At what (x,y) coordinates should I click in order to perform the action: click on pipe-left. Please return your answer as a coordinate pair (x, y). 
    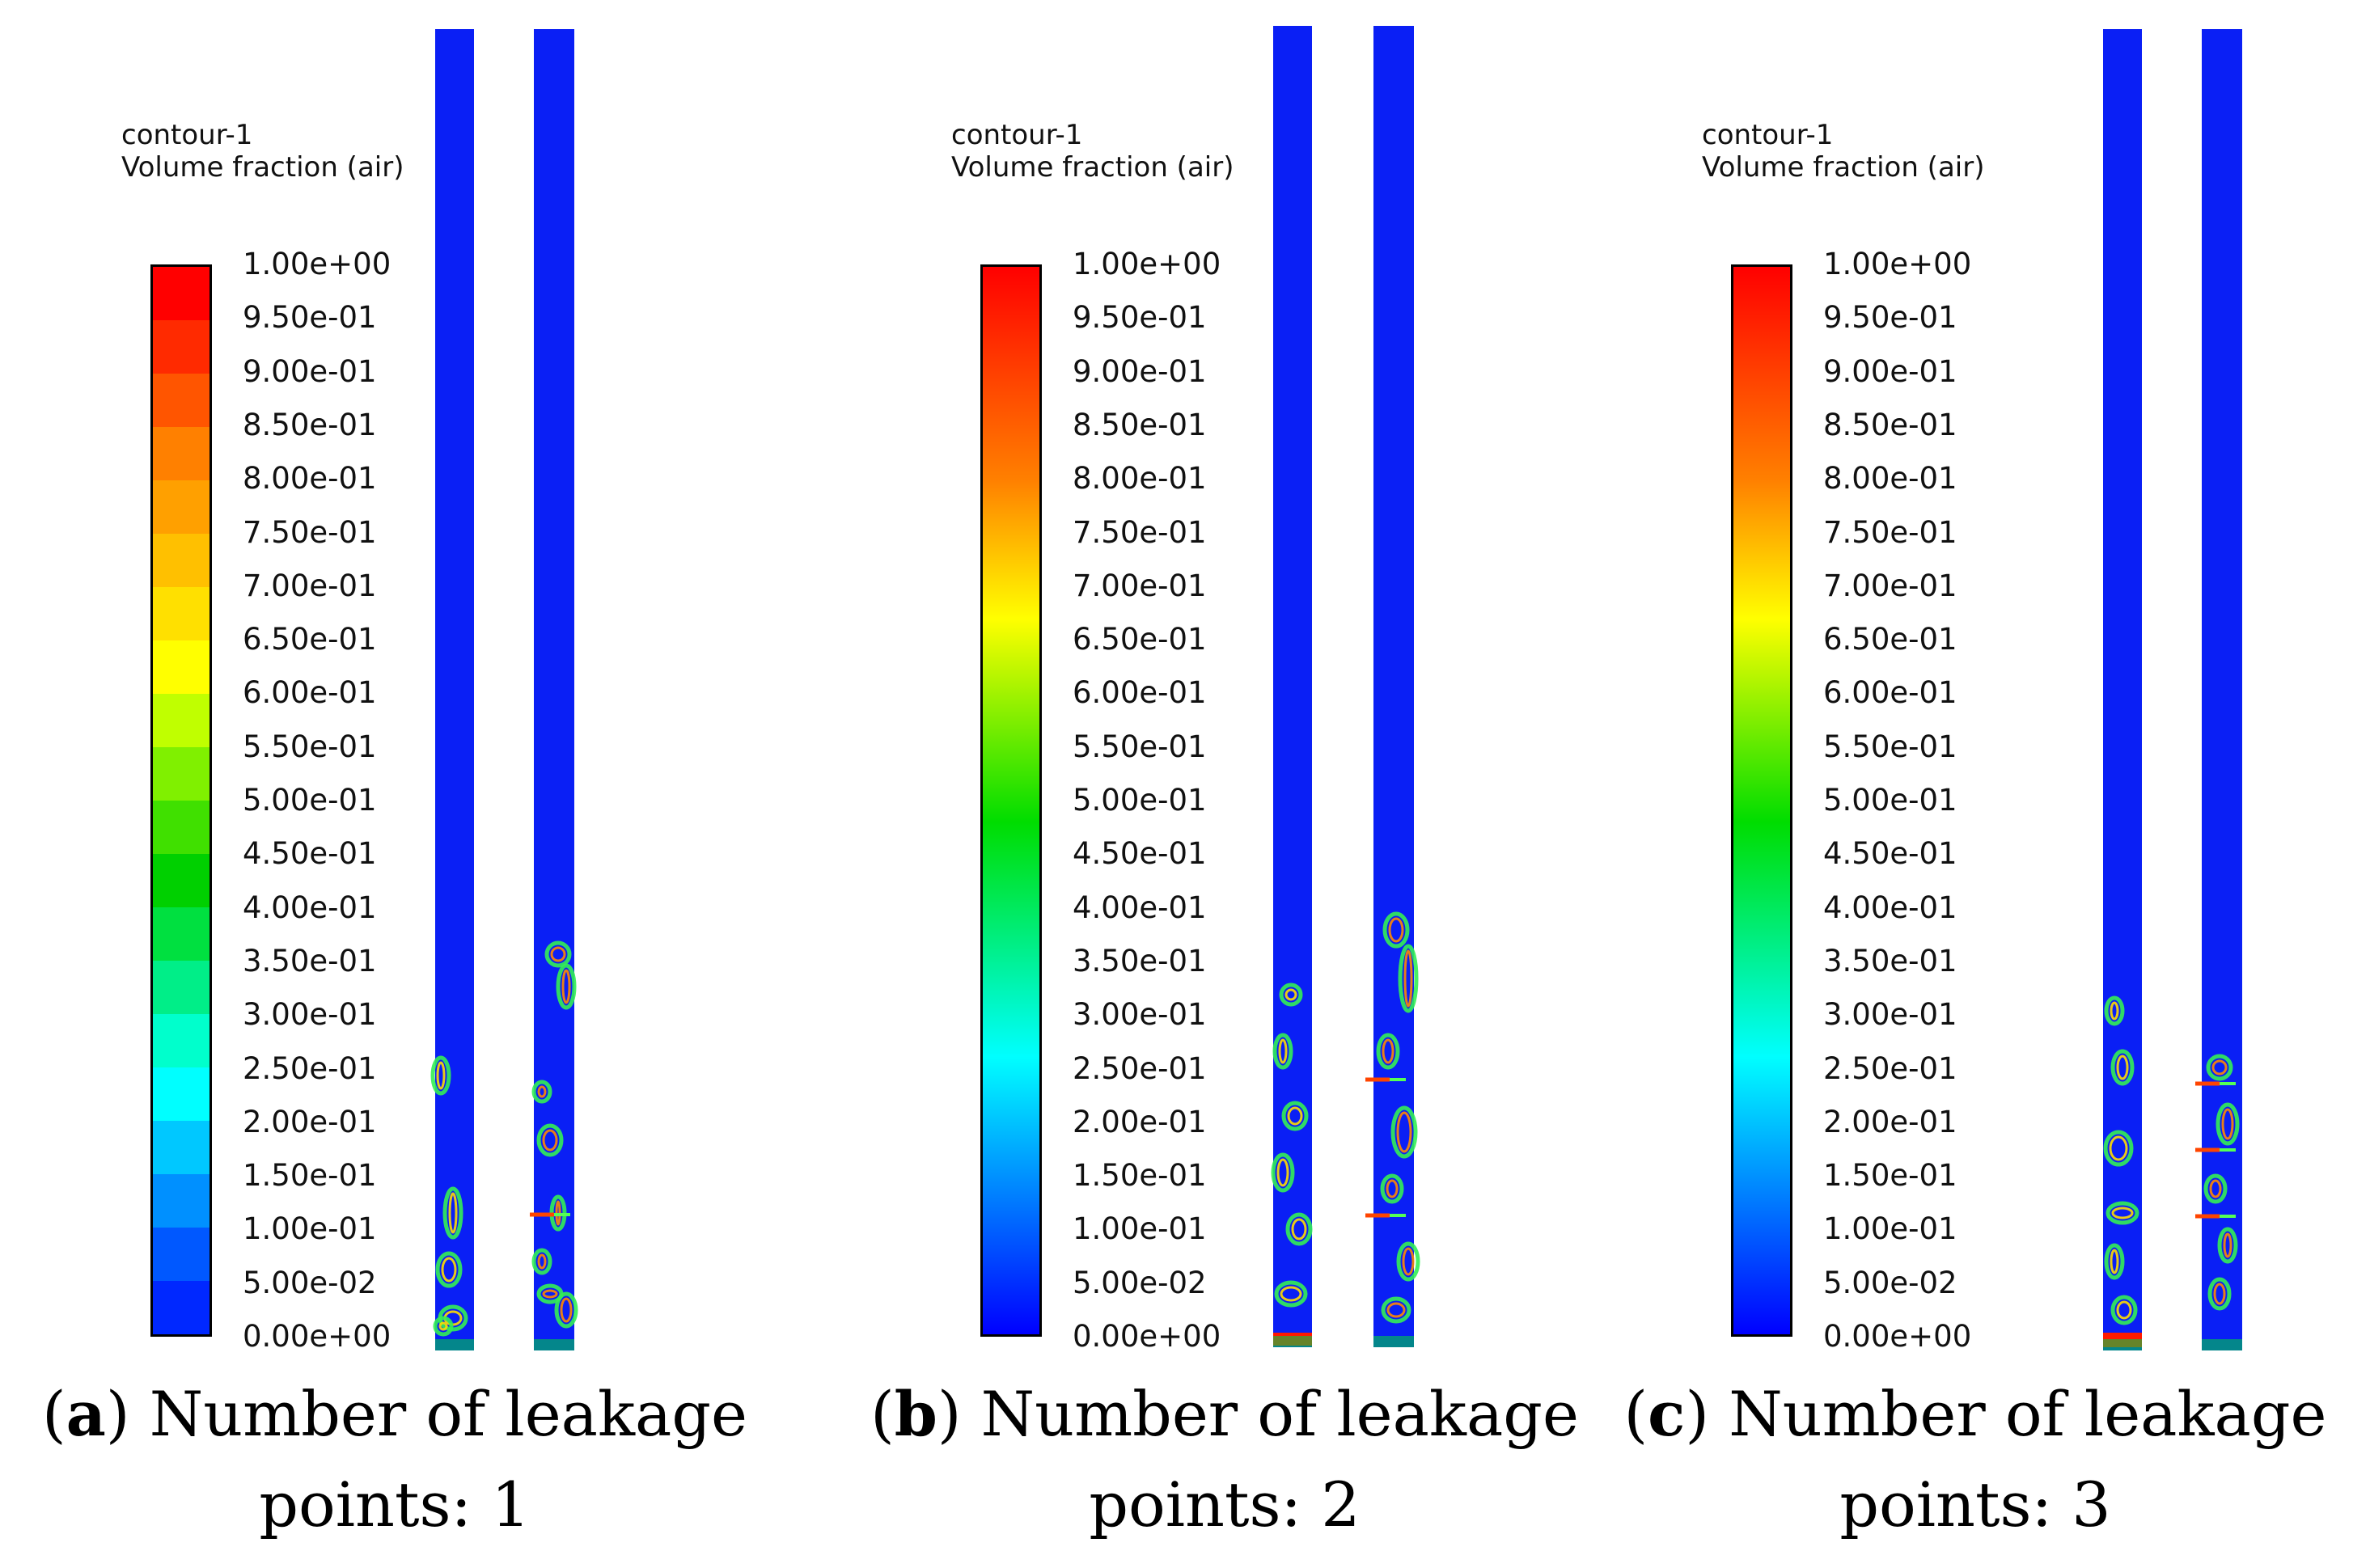
    Looking at the image, I should click on (1293, 686).